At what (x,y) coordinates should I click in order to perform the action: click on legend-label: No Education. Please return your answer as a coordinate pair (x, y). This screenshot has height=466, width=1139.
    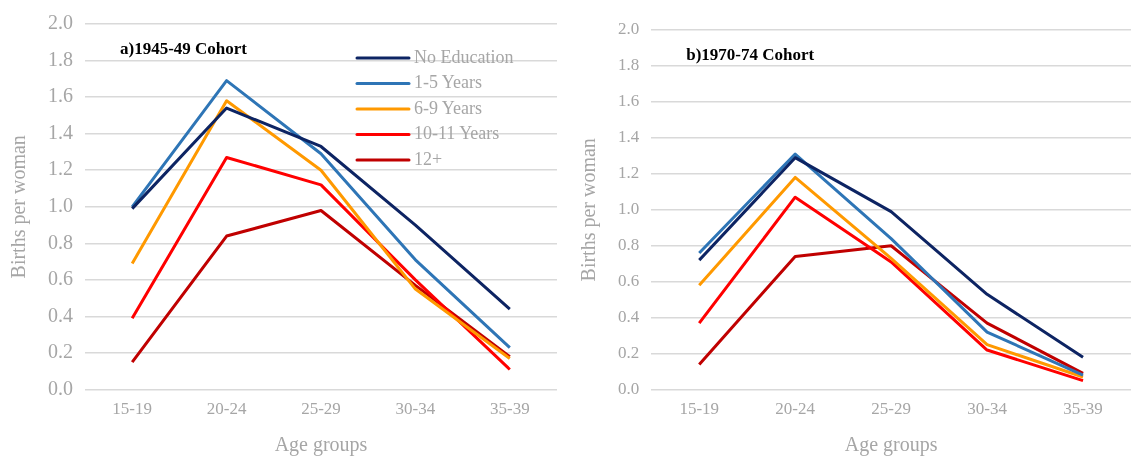
    Looking at the image, I should click on (464, 56).